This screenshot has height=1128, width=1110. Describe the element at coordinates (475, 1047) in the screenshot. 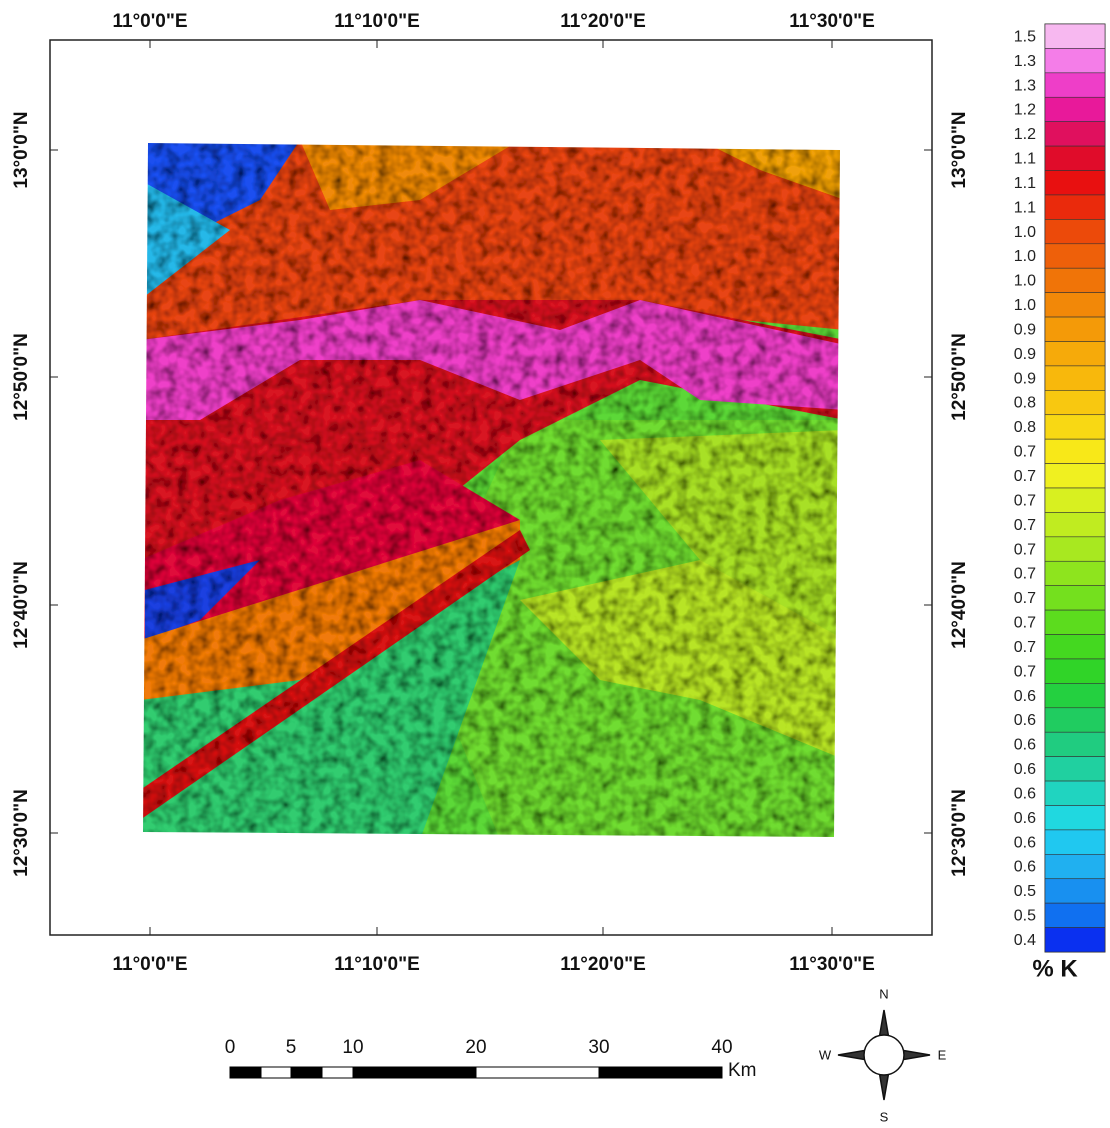

I see `scale-label: 20` at that location.